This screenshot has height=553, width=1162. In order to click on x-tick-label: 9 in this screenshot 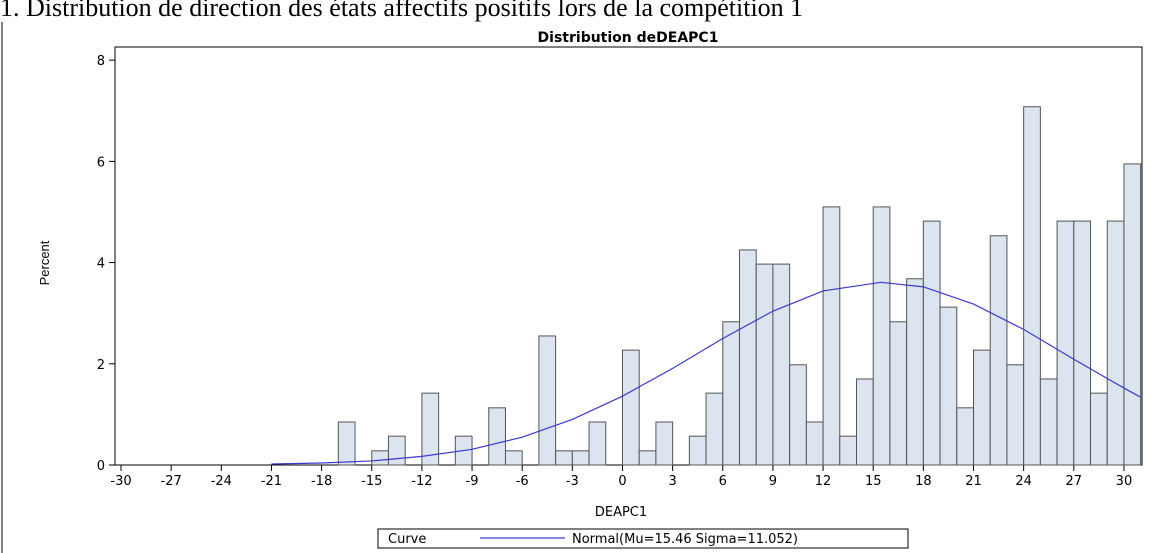, I will do `click(773, 481)`.